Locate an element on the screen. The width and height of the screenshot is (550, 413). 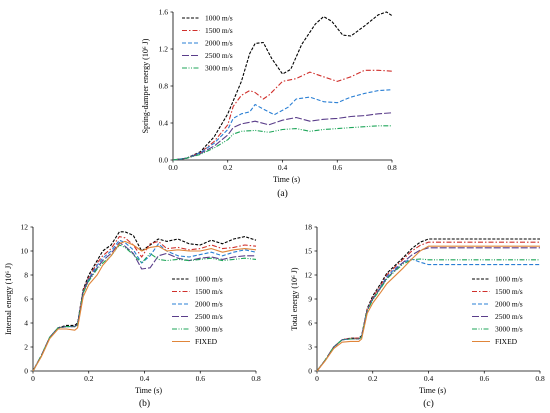
y-tick-label: 4 is located at coordinates (26, 323).